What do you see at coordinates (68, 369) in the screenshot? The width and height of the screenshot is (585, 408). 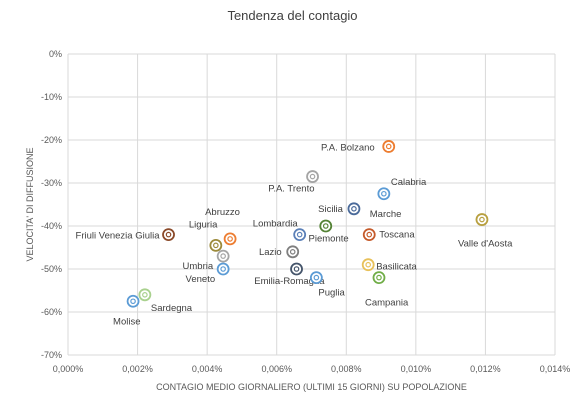 I see `x-tick-label: 0,000%` at bounding box center [68, 369].